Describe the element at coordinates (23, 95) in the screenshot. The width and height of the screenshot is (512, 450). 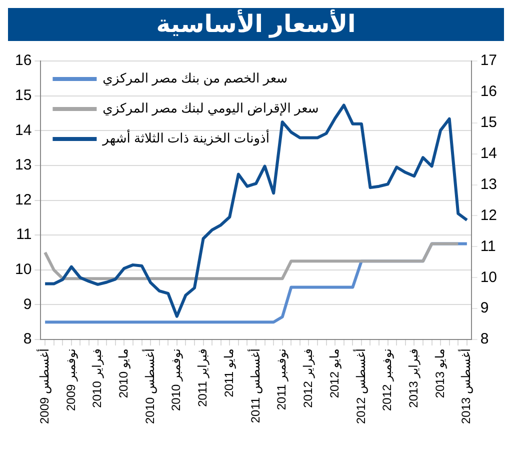
I see `y-tick-label: 15` at that location.